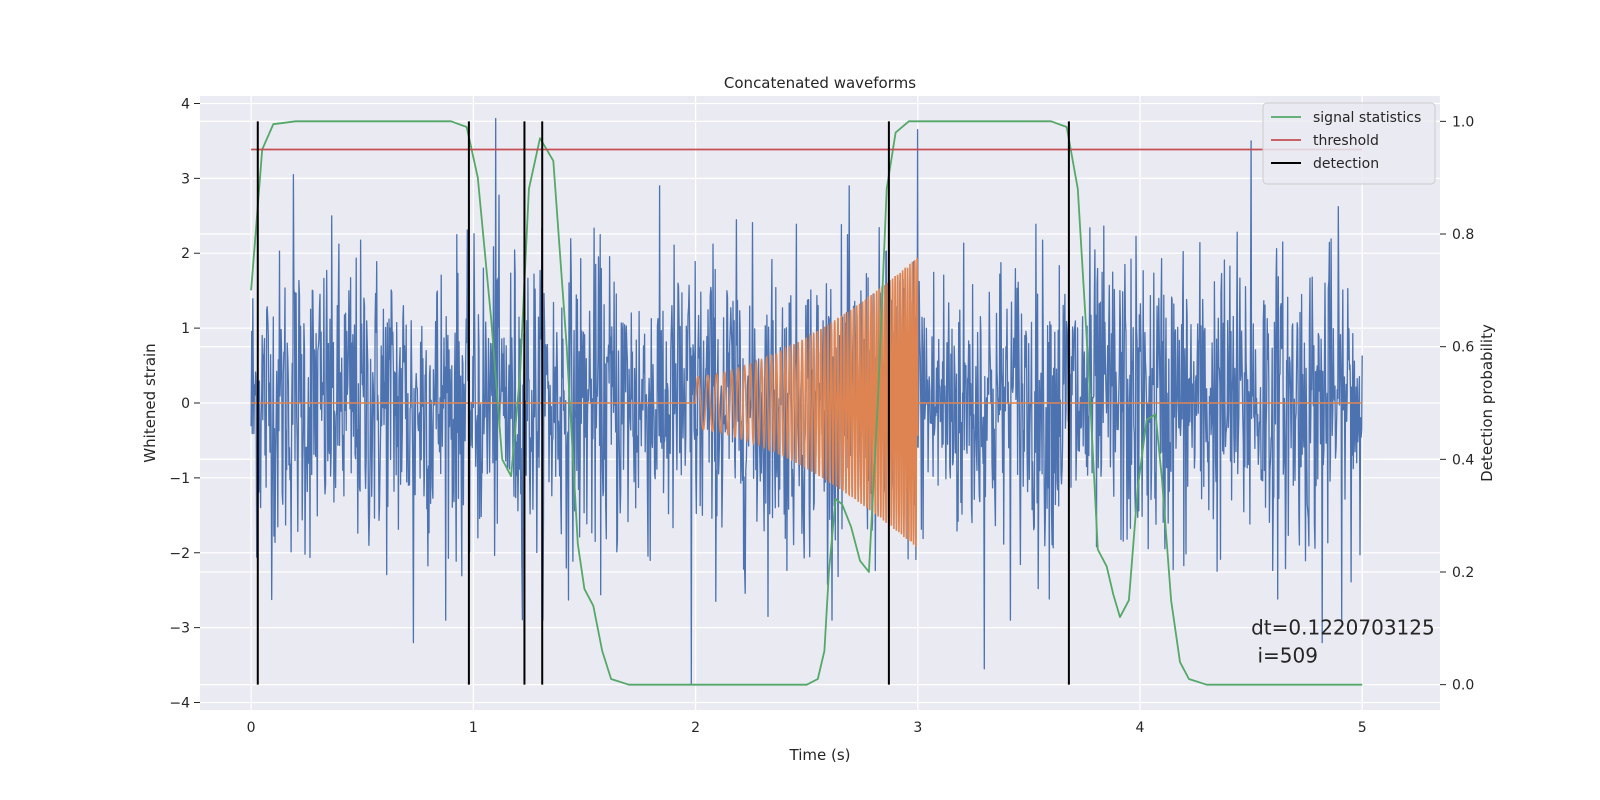  I want to click on chart-title: Concatenated waveforms, so click(820, 83).